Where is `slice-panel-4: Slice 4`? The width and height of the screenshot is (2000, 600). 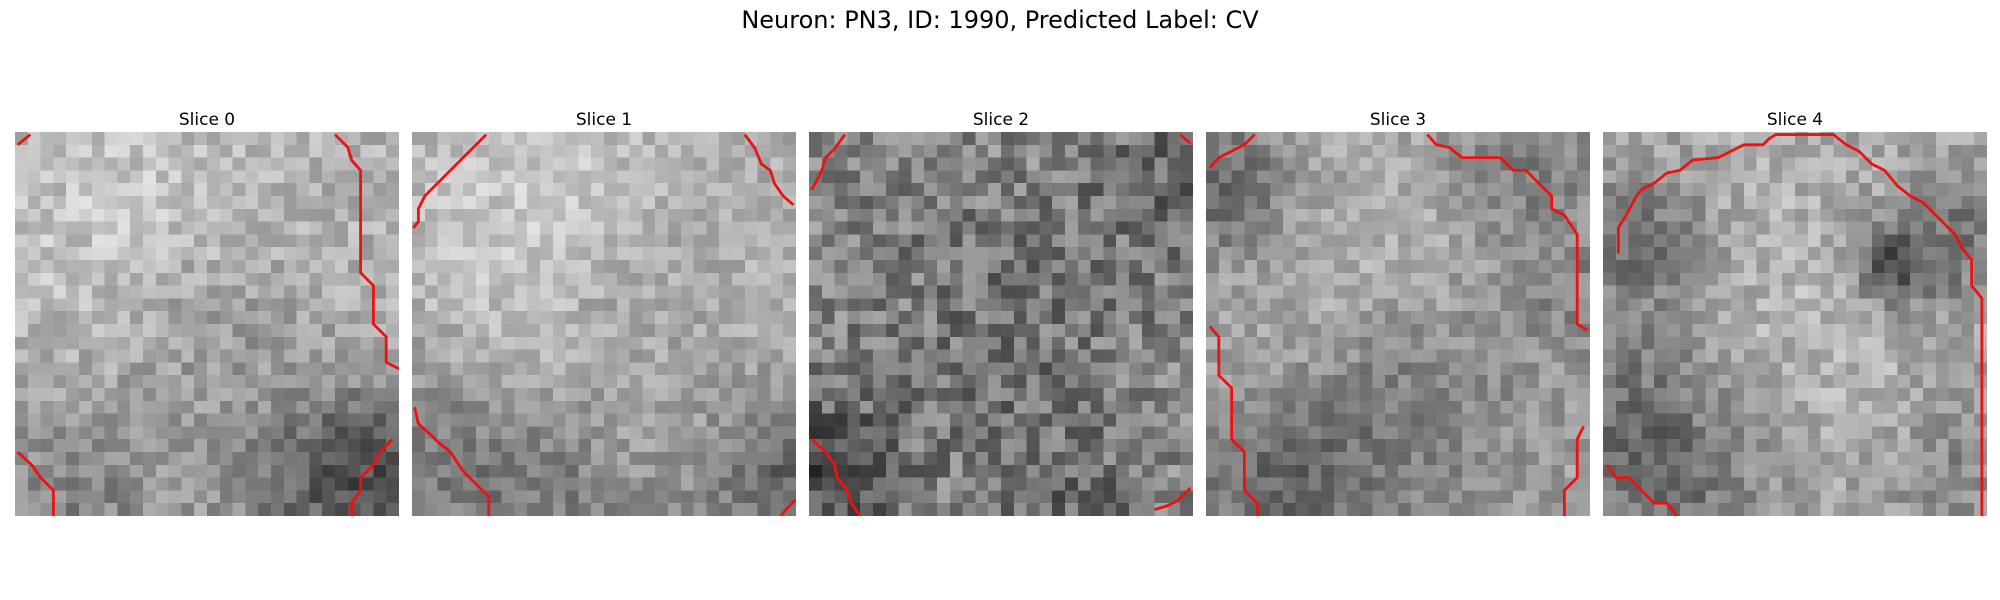 slice-panel-4: Slice 4 is located at coordinates (1795, 312).